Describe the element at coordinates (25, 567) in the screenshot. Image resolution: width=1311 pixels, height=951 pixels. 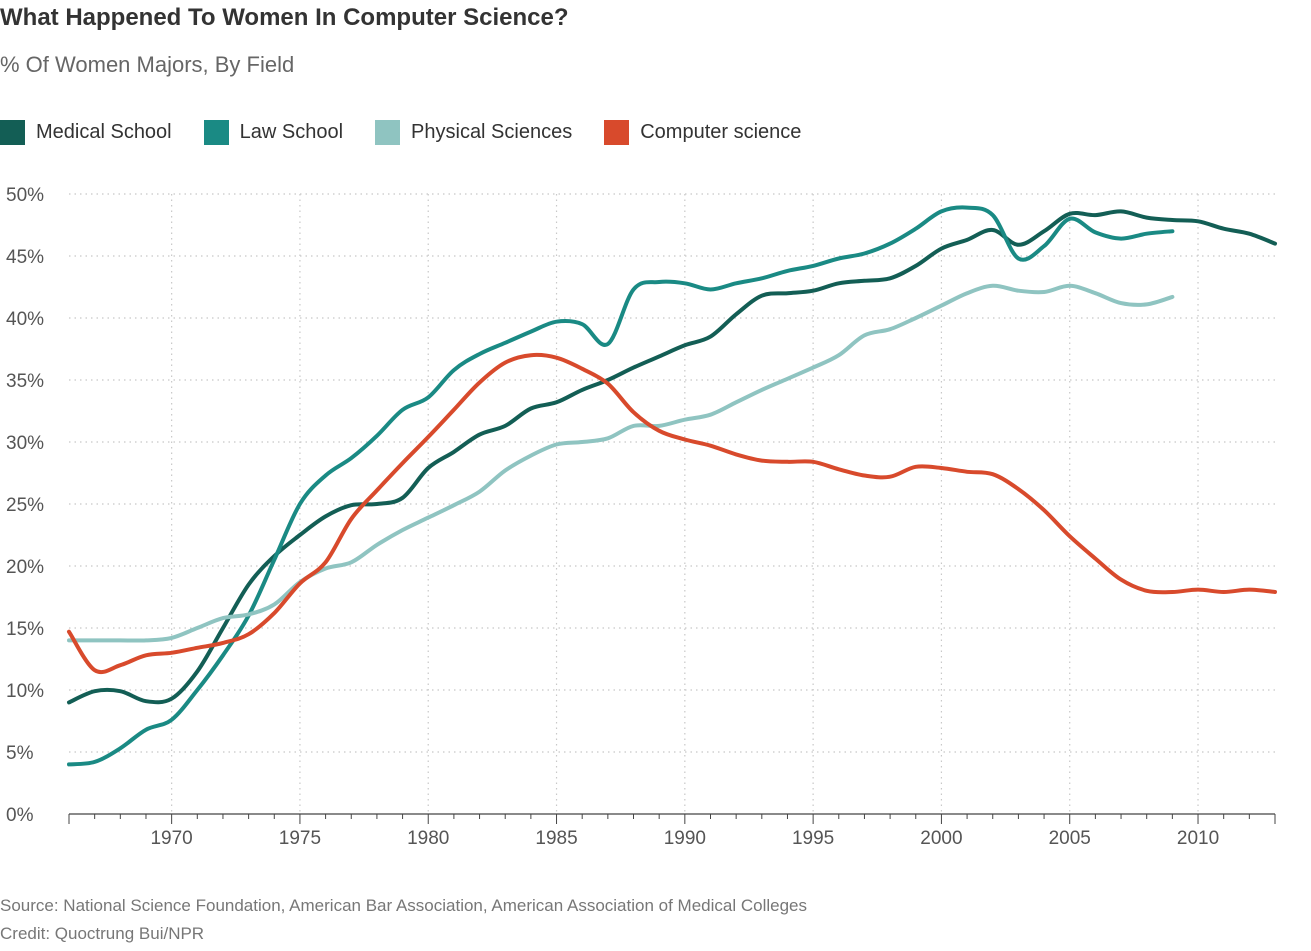
I see `y-tick-label: 20%` at that location.